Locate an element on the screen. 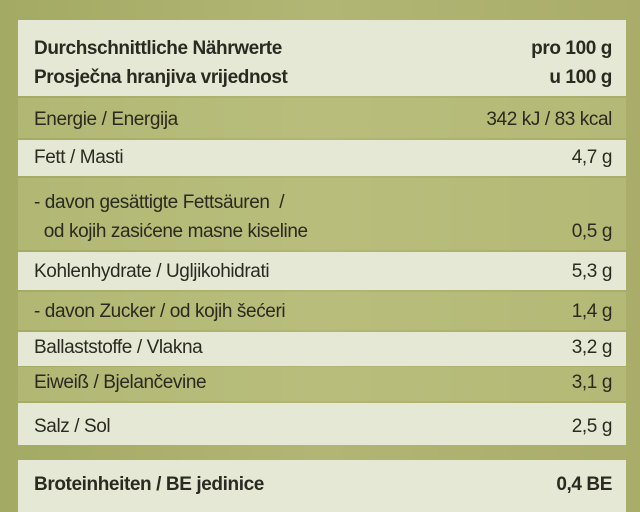 This screenshot has height=512, width=640. nutrient-name: od kojih zasićene masne kiseline is located at coordinates (171, 231).